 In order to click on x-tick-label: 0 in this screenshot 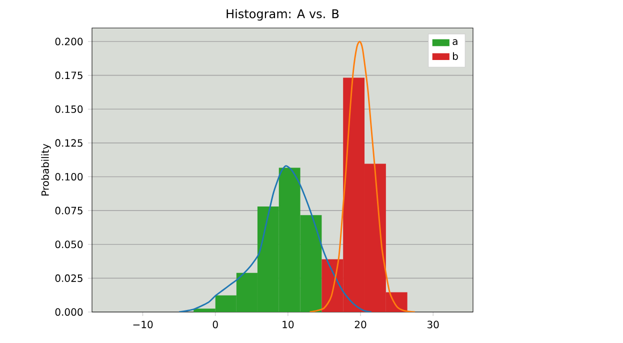, I will do `click(215, 324)`.